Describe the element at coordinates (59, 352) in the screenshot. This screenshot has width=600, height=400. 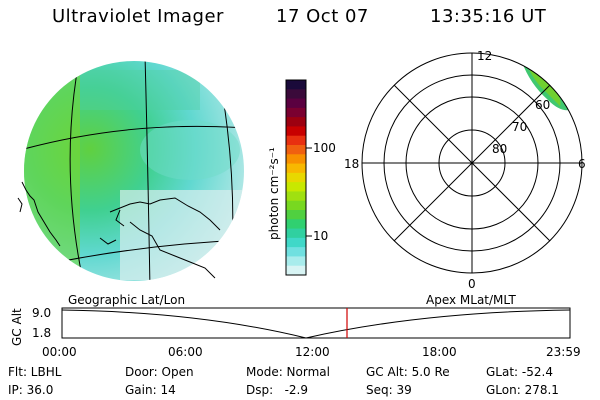
I see `timeline-x-tick-0000: 00:00` at that location.